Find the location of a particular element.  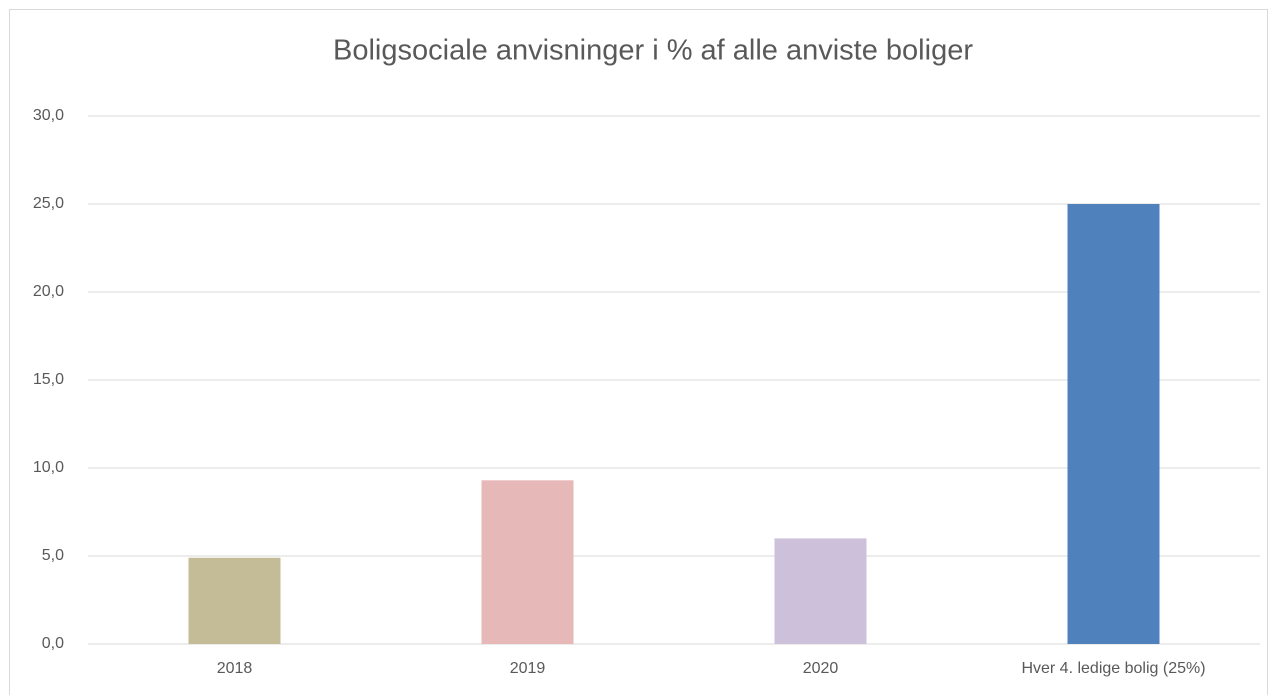

y-tick-label: 25,0 is located at coordinates (48, 203).